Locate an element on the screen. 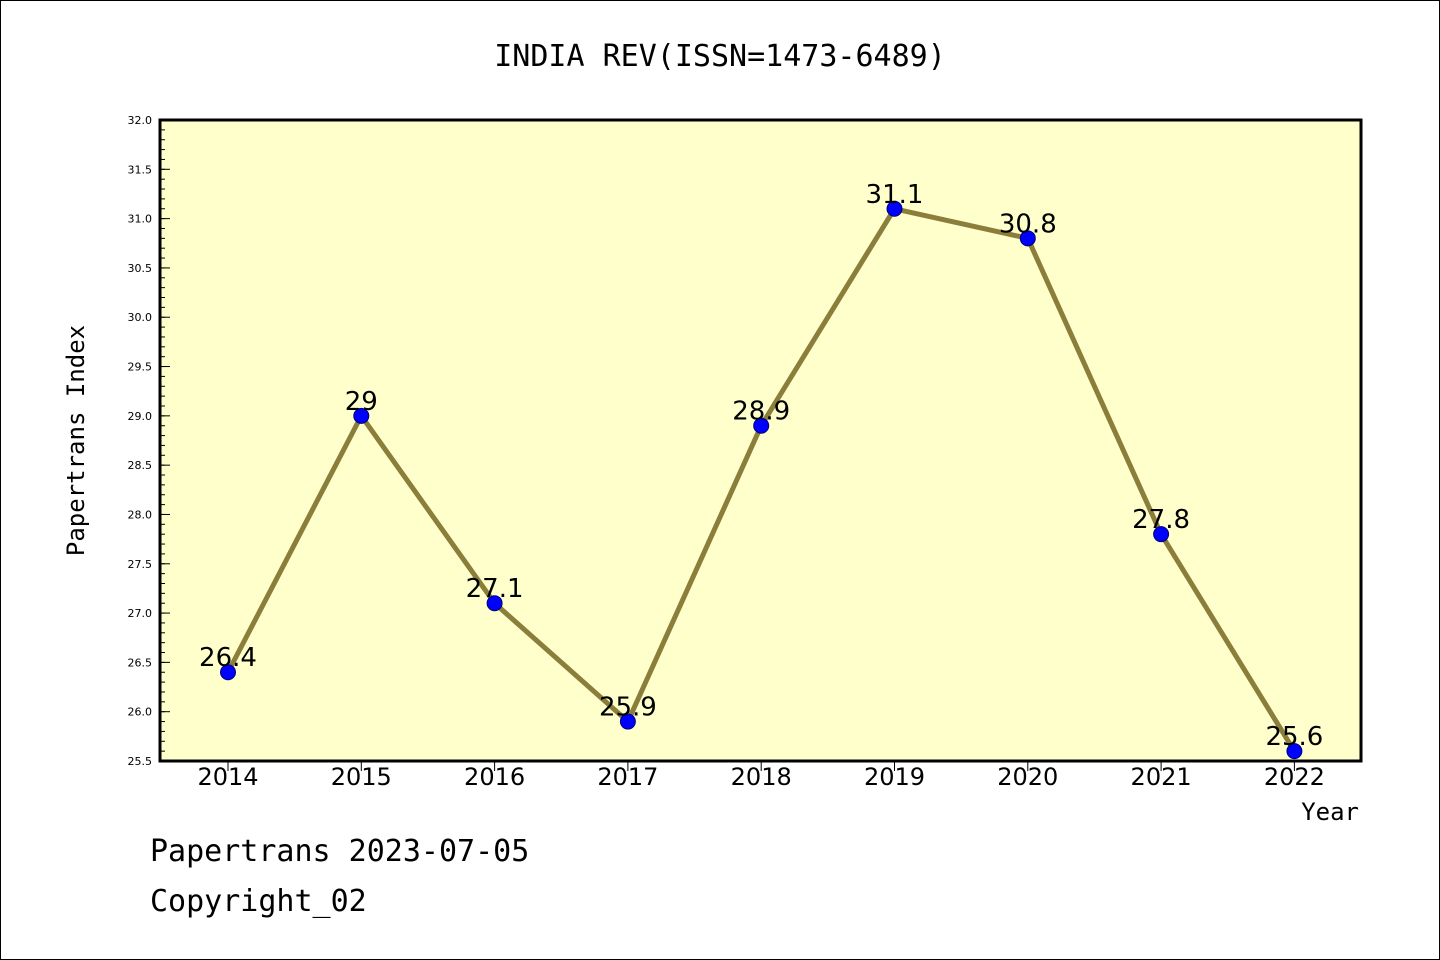  data-label: 28.9 is located at coordinates (761, 412).